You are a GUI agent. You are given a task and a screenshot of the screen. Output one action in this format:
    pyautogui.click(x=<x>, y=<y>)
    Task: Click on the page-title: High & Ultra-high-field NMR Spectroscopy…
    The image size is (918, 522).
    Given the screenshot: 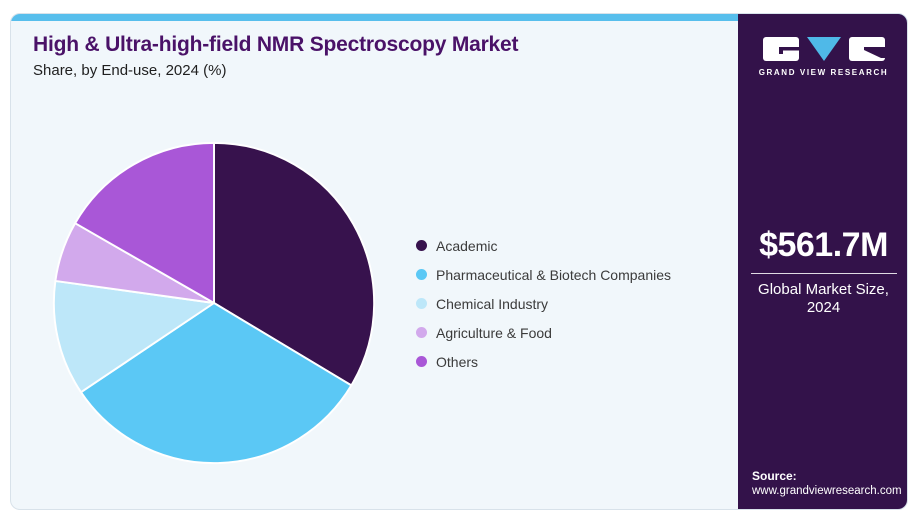 What is the action you would take?
    pyautogui.click(x=276, y=44)
    